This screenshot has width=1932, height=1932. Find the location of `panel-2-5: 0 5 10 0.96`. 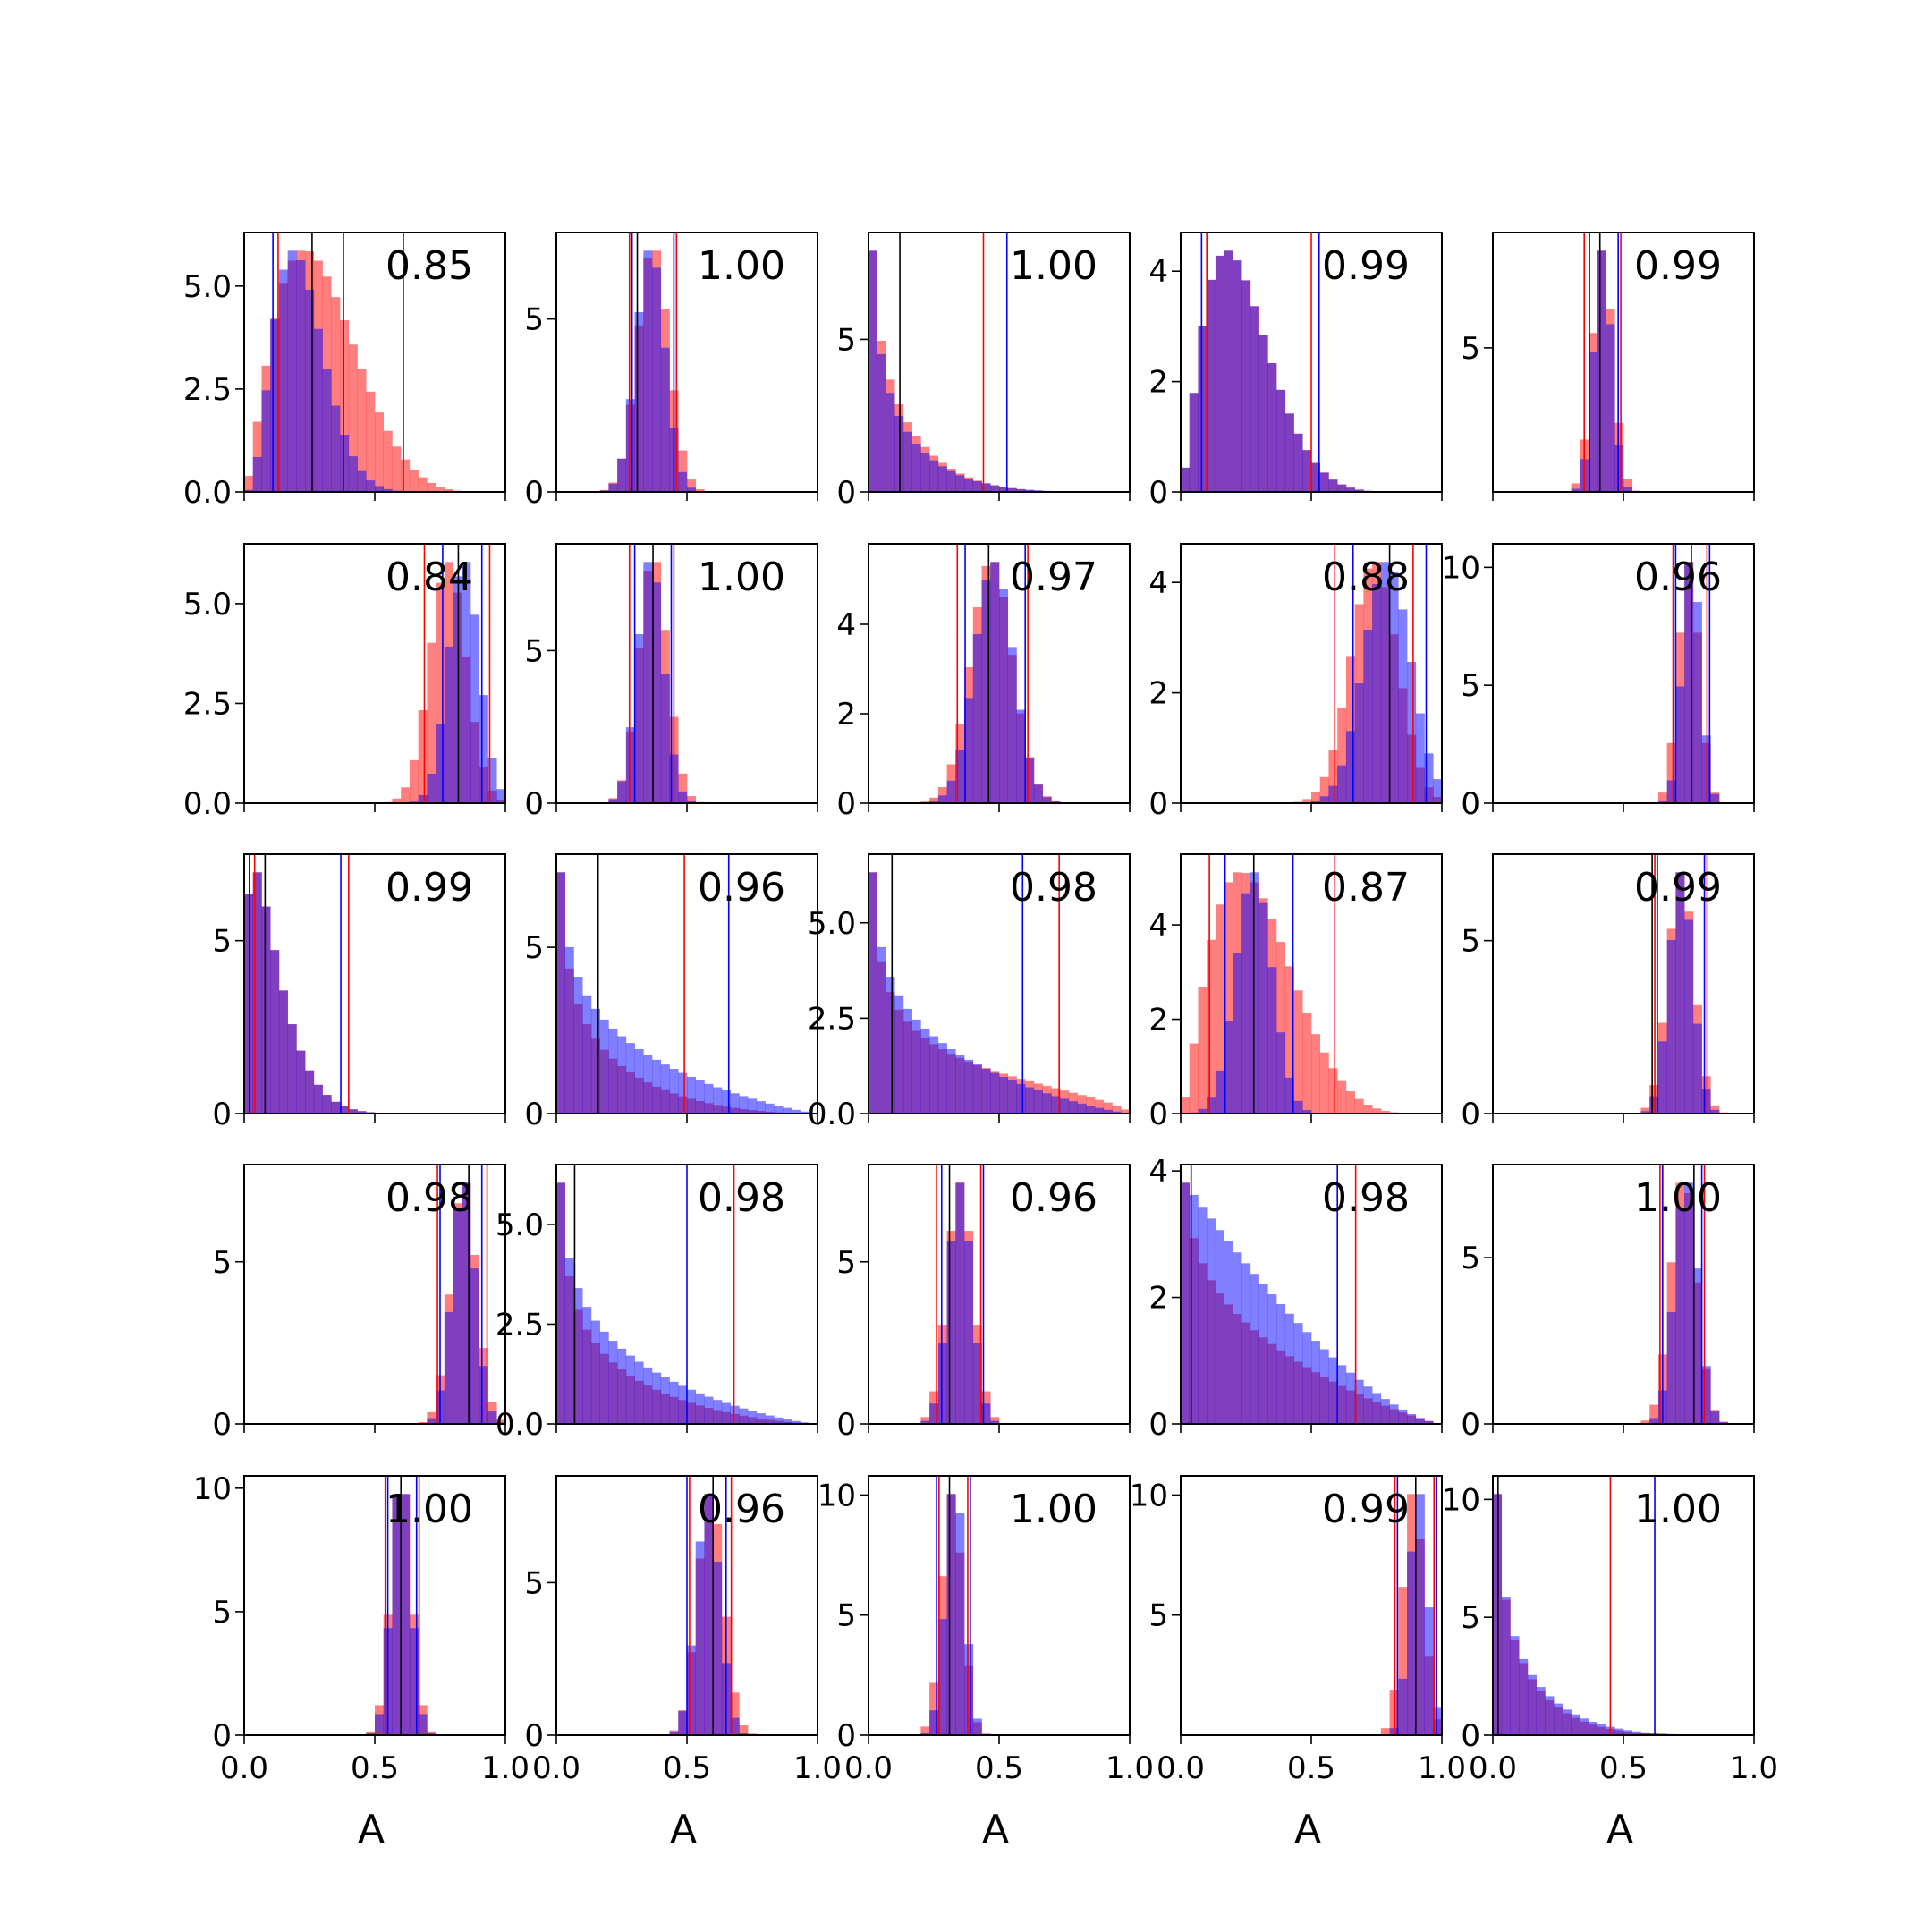

panel-2-5: 0 5 10 0.96 is located at coordinates (1598, 682).